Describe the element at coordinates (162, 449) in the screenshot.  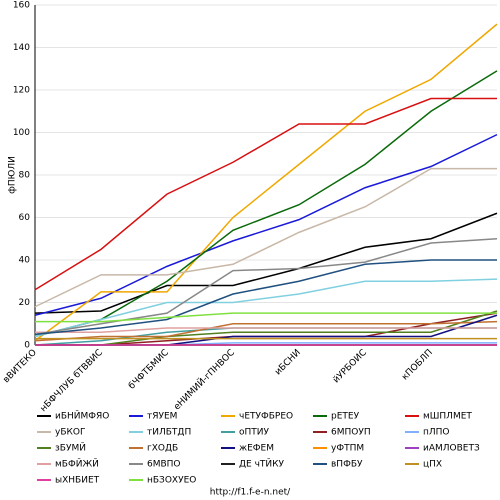
I see `legend-label: гХОДБ` at that location.